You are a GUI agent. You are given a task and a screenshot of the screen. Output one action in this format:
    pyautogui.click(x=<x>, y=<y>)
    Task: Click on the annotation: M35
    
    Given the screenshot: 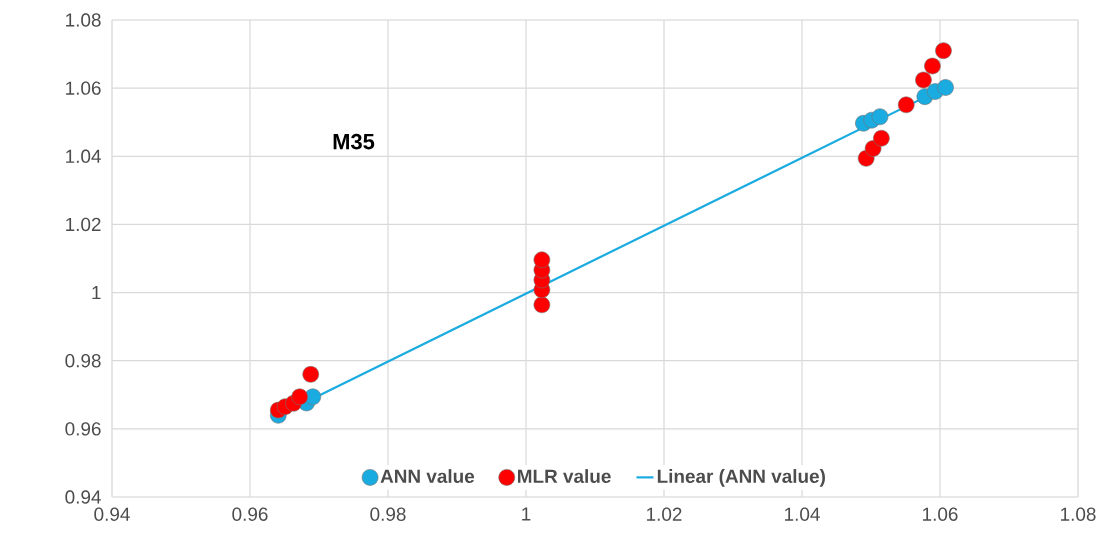 What is the action you would take?
    pyautogui.click(x=354, y=141)
    